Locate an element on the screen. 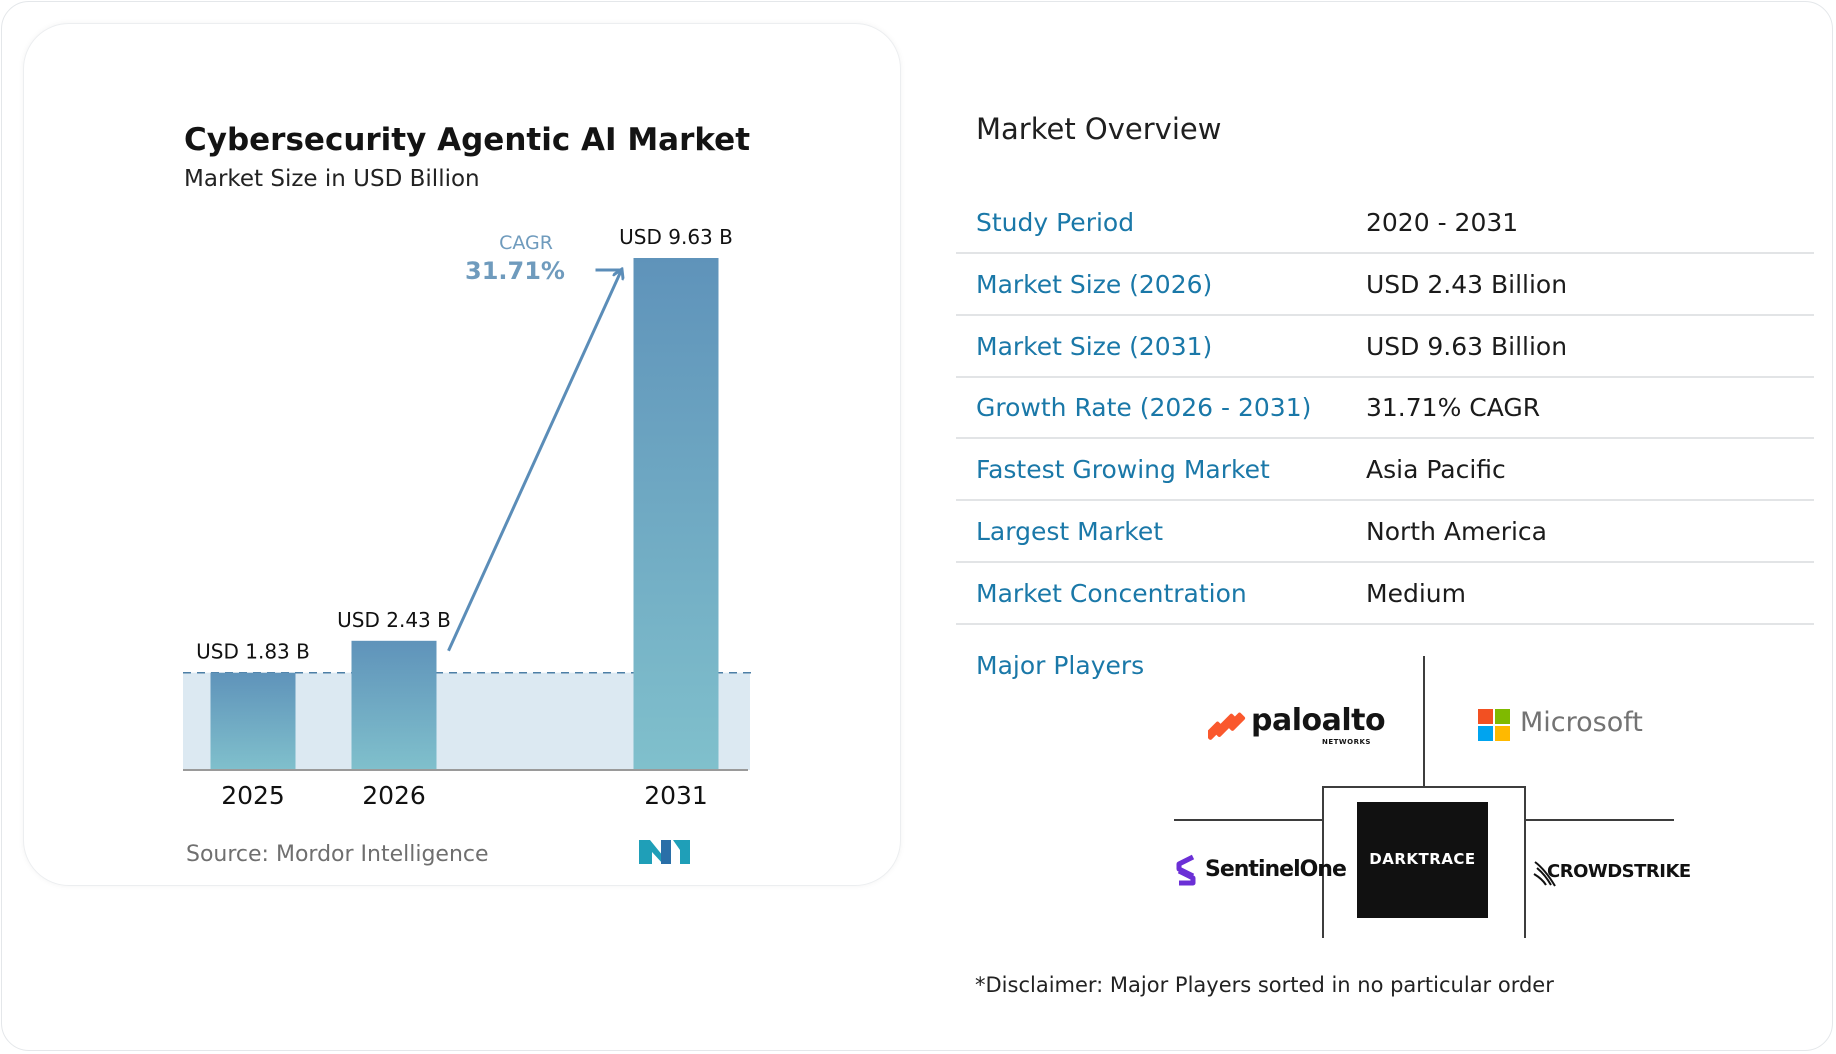 This screenshot has height=1054, width=1836. overview-row-label: Growth Rate (2026 - 2031) is located at coordinates (1144, 407).